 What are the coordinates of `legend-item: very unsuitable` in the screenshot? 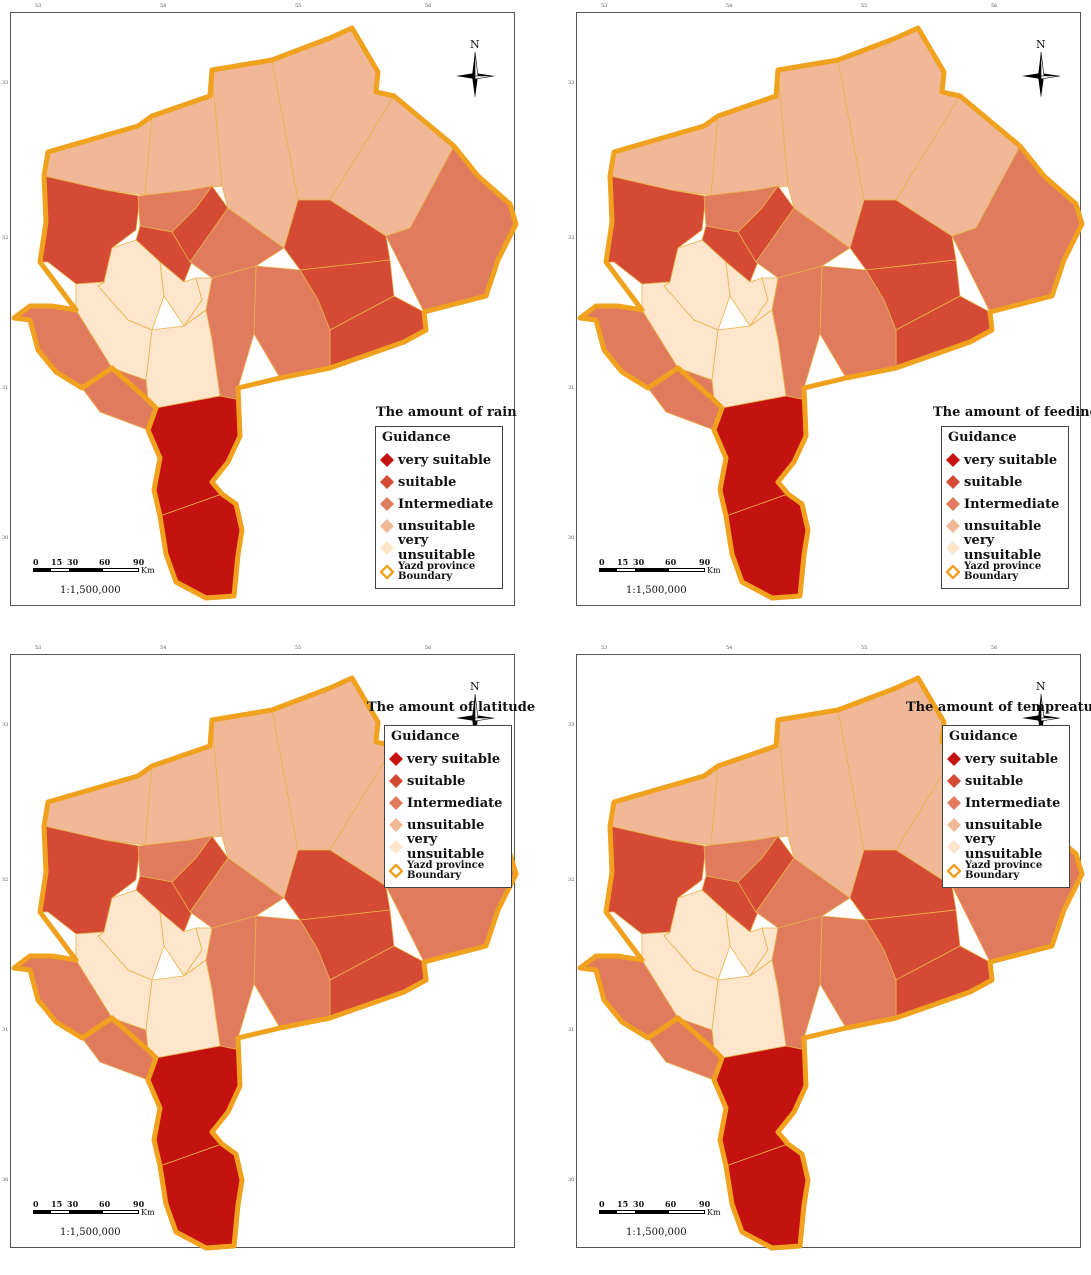 It's located at (1005, 548).